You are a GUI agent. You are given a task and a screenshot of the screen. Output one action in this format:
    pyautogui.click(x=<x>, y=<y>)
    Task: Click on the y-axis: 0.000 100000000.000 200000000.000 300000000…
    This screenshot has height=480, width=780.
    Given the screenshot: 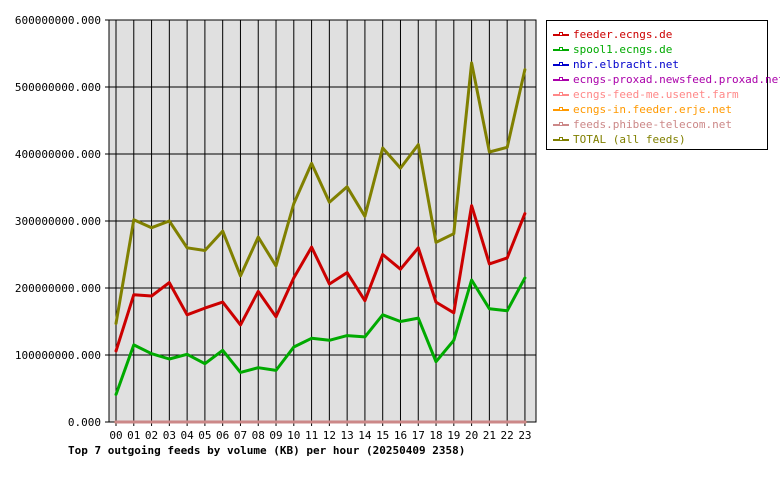 What is the action you would take?
    pyautogui.click(x=62, y=221)
    